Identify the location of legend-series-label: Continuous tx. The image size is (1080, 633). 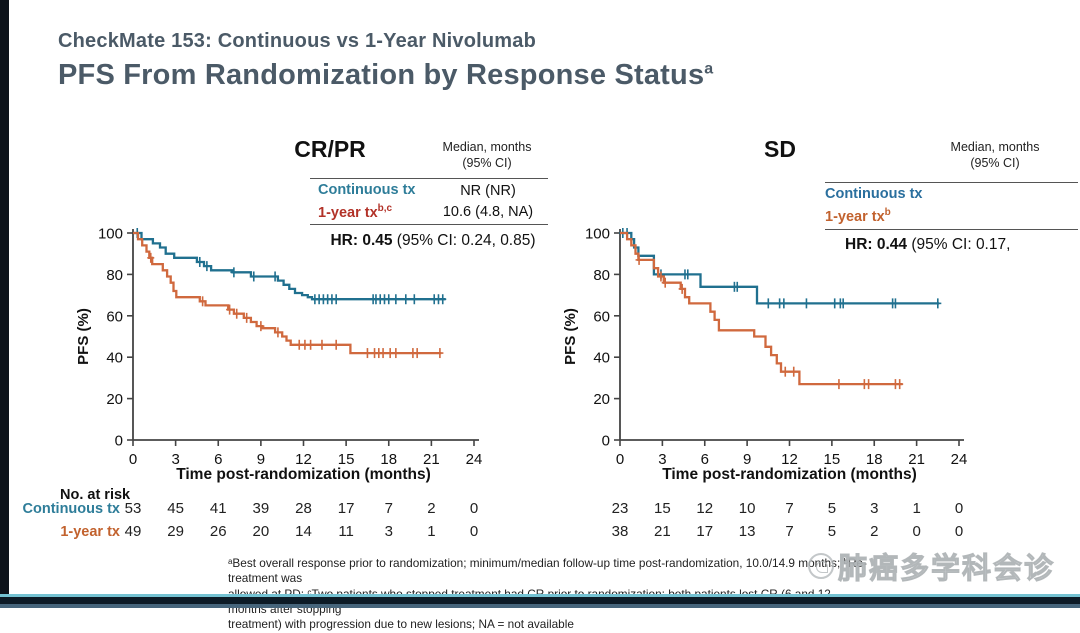
(366, 190).